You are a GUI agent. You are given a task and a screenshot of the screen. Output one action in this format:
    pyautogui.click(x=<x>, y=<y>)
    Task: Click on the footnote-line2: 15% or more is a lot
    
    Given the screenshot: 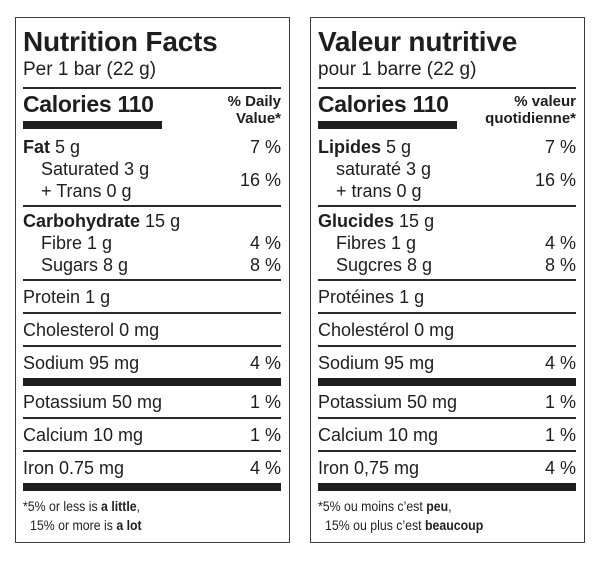 What is the action you would take?
    pyautogui.click(x=136, y=525)
    